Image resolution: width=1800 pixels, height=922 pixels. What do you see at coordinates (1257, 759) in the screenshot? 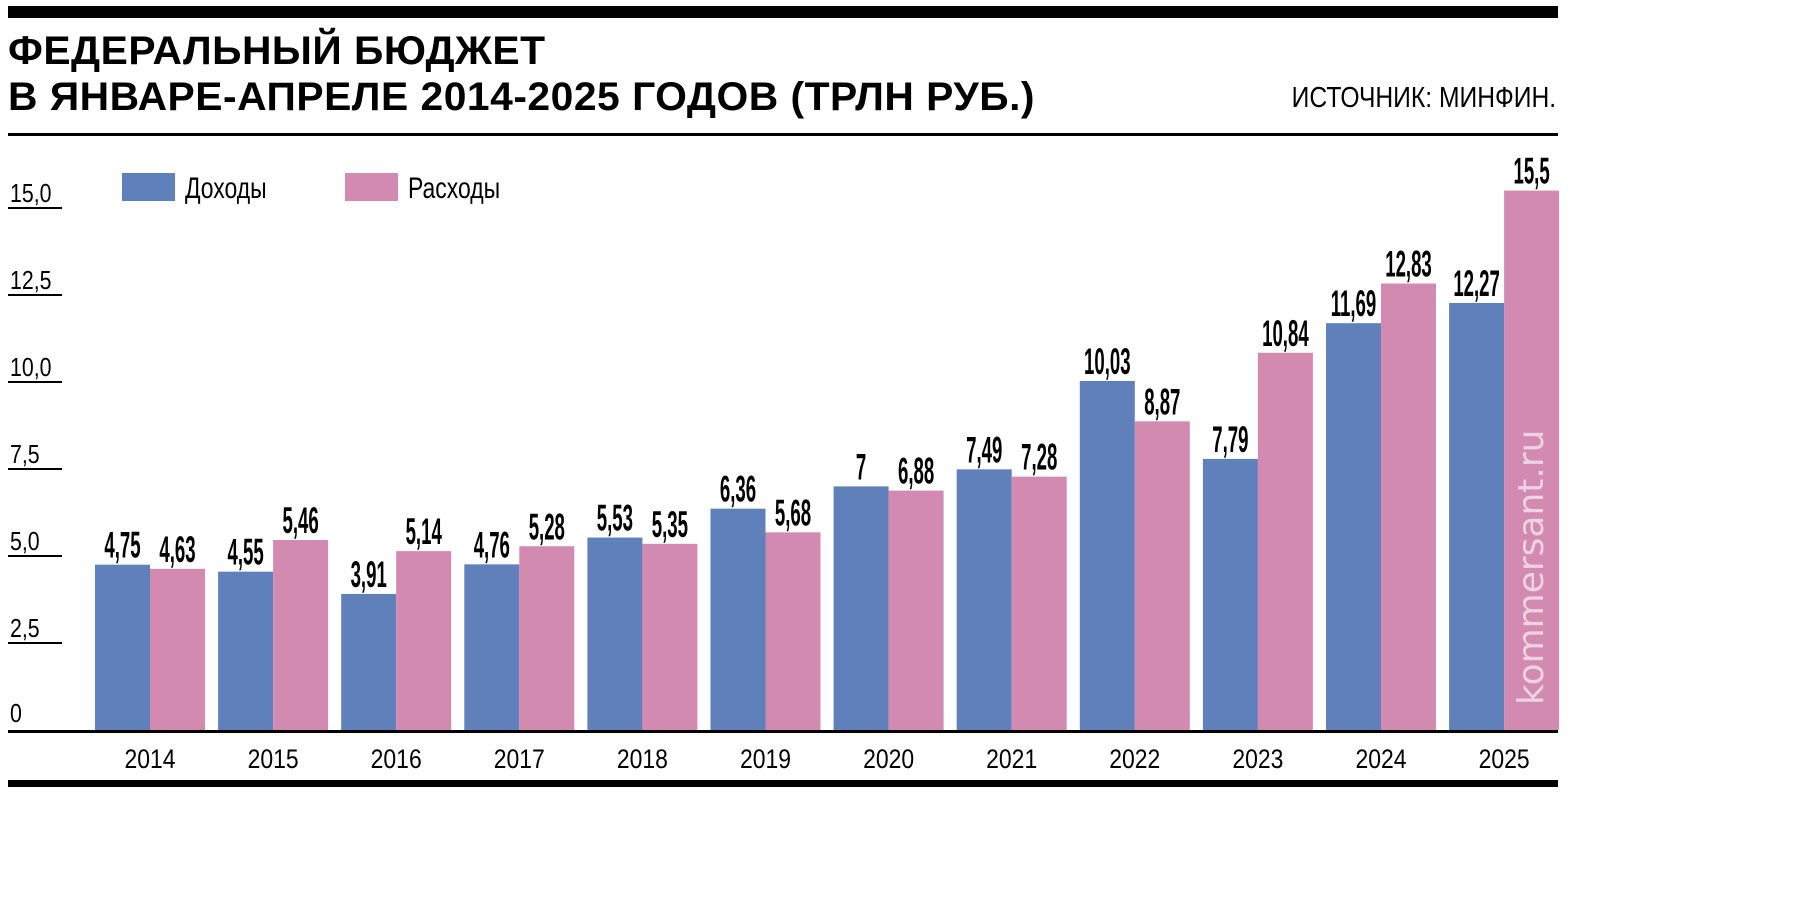
I see `x-tick-label: 2023` at bounding box center [1257, 759].